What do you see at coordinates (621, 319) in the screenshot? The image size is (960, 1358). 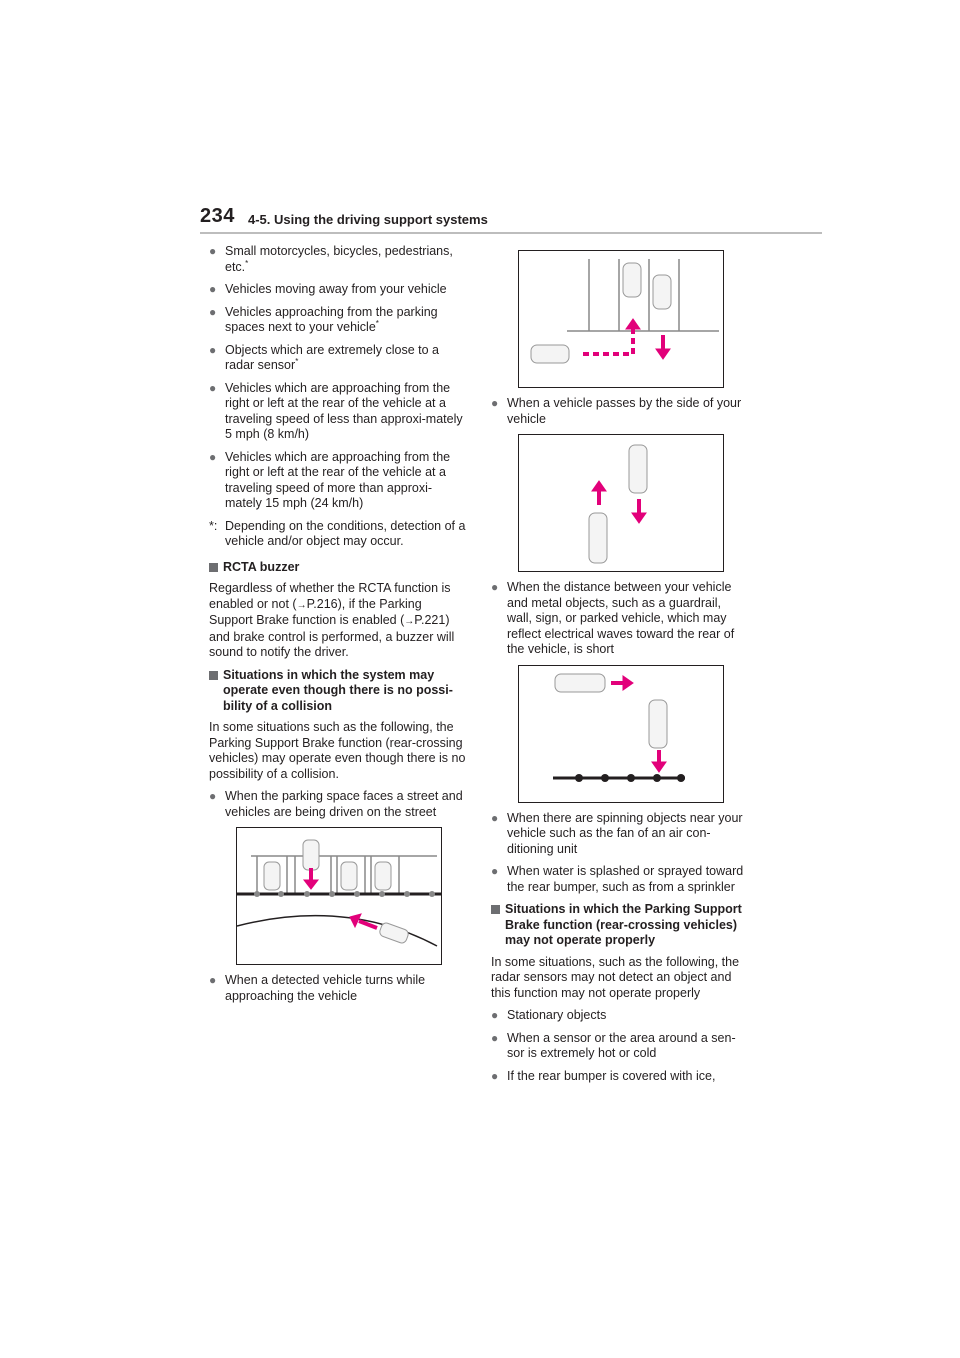 I see `passing-vehicle-illustration` at bounding box center [621, 319].